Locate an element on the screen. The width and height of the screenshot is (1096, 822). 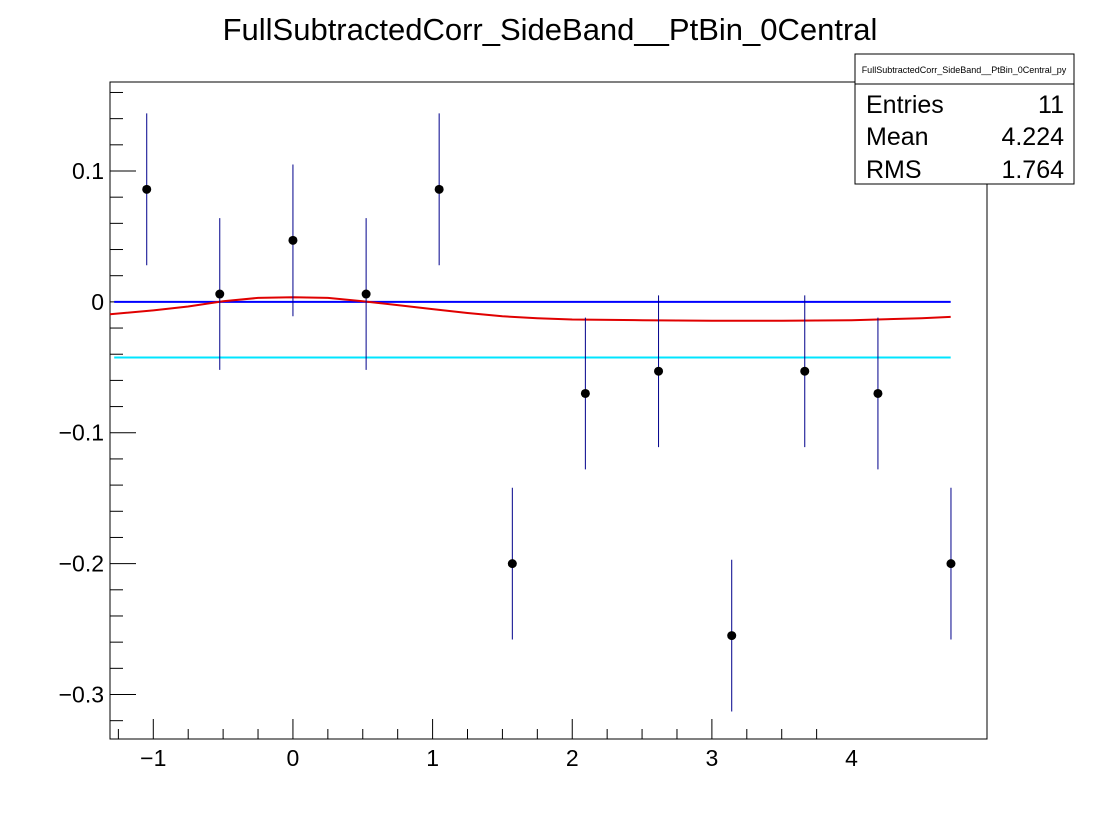
y-tick-label: 0.1 is located at coordinates (88, 171).